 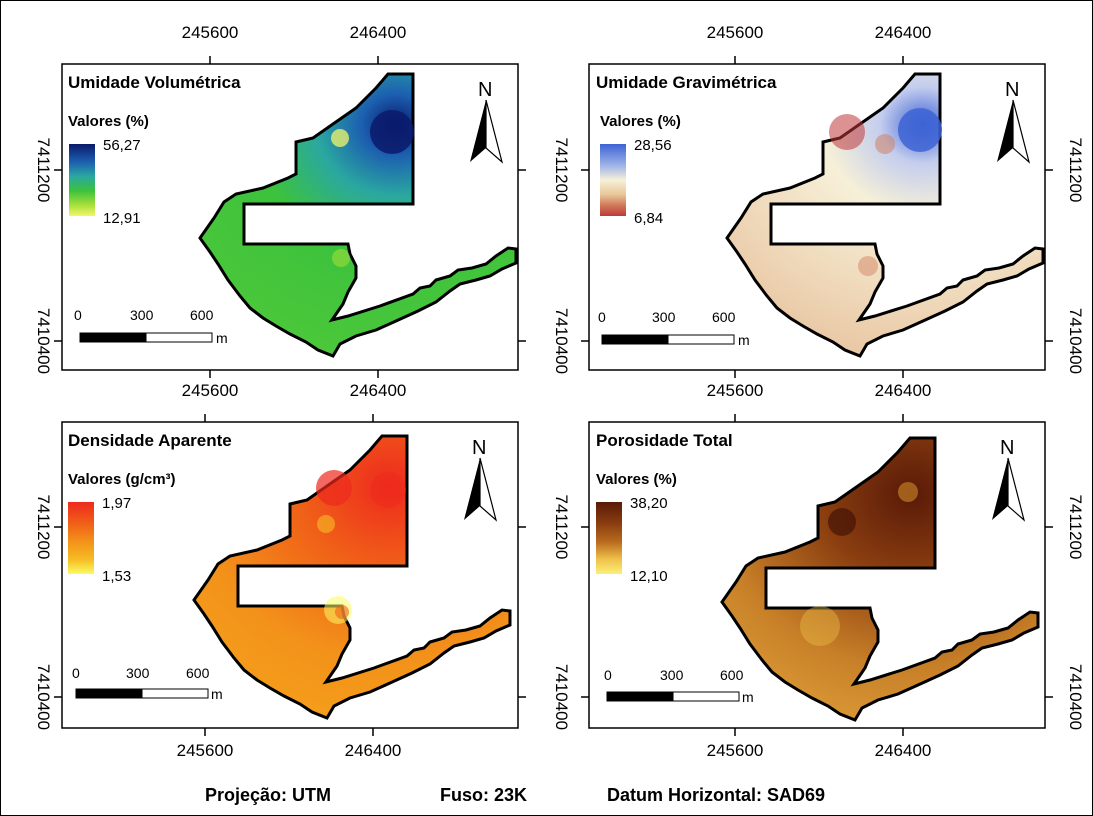 What do you see at coordinates (716, 795) in the screenshot?
I see `datum-text: Datum Horizontal: SAD69` at bounding box center [716, 795].